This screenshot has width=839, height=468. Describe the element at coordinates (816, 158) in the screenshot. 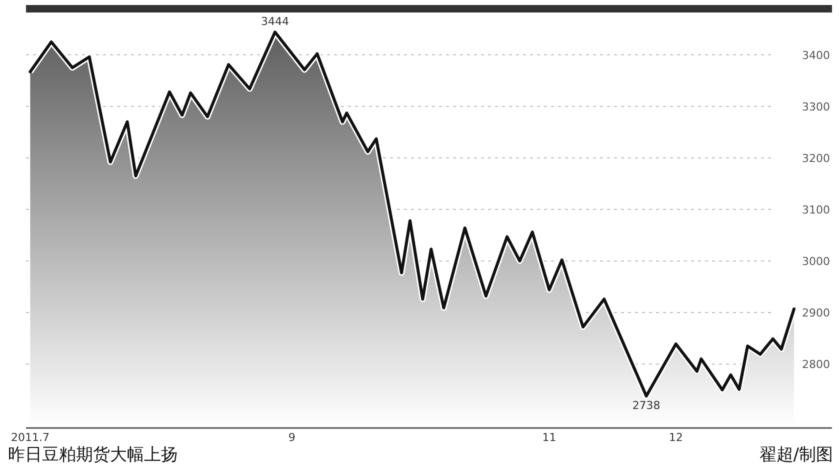

I see `y-tick-label: 3200` at that location.